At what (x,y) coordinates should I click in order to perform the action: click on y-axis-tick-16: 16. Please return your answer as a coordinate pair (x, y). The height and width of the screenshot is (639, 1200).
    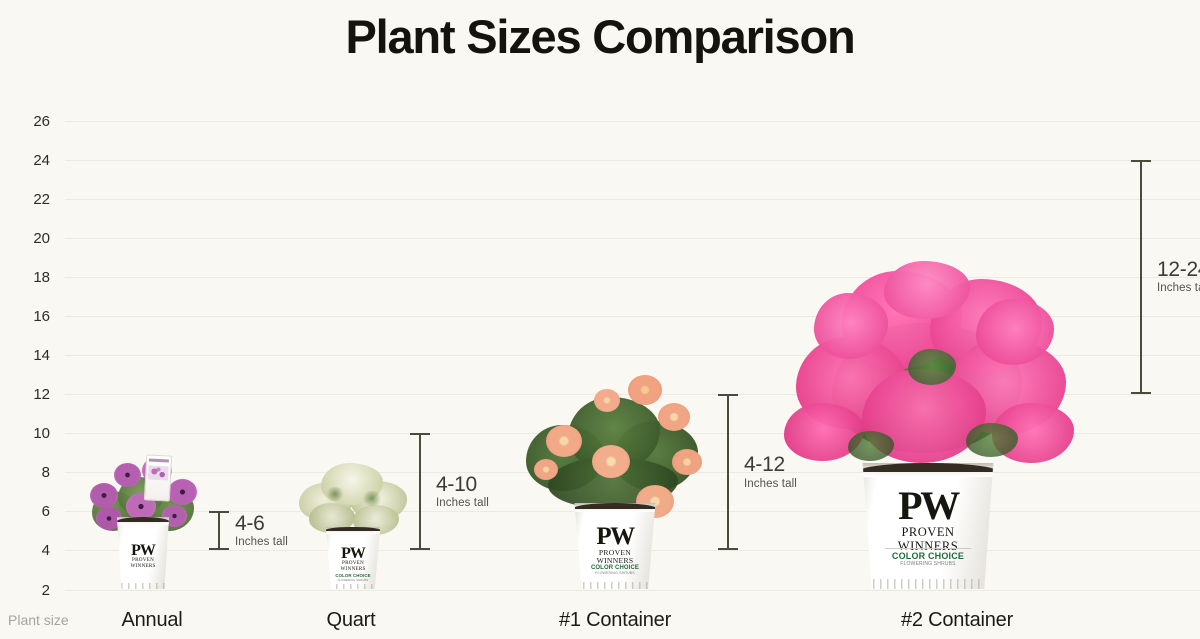
    Looking at the image, I should click on (41, 316).